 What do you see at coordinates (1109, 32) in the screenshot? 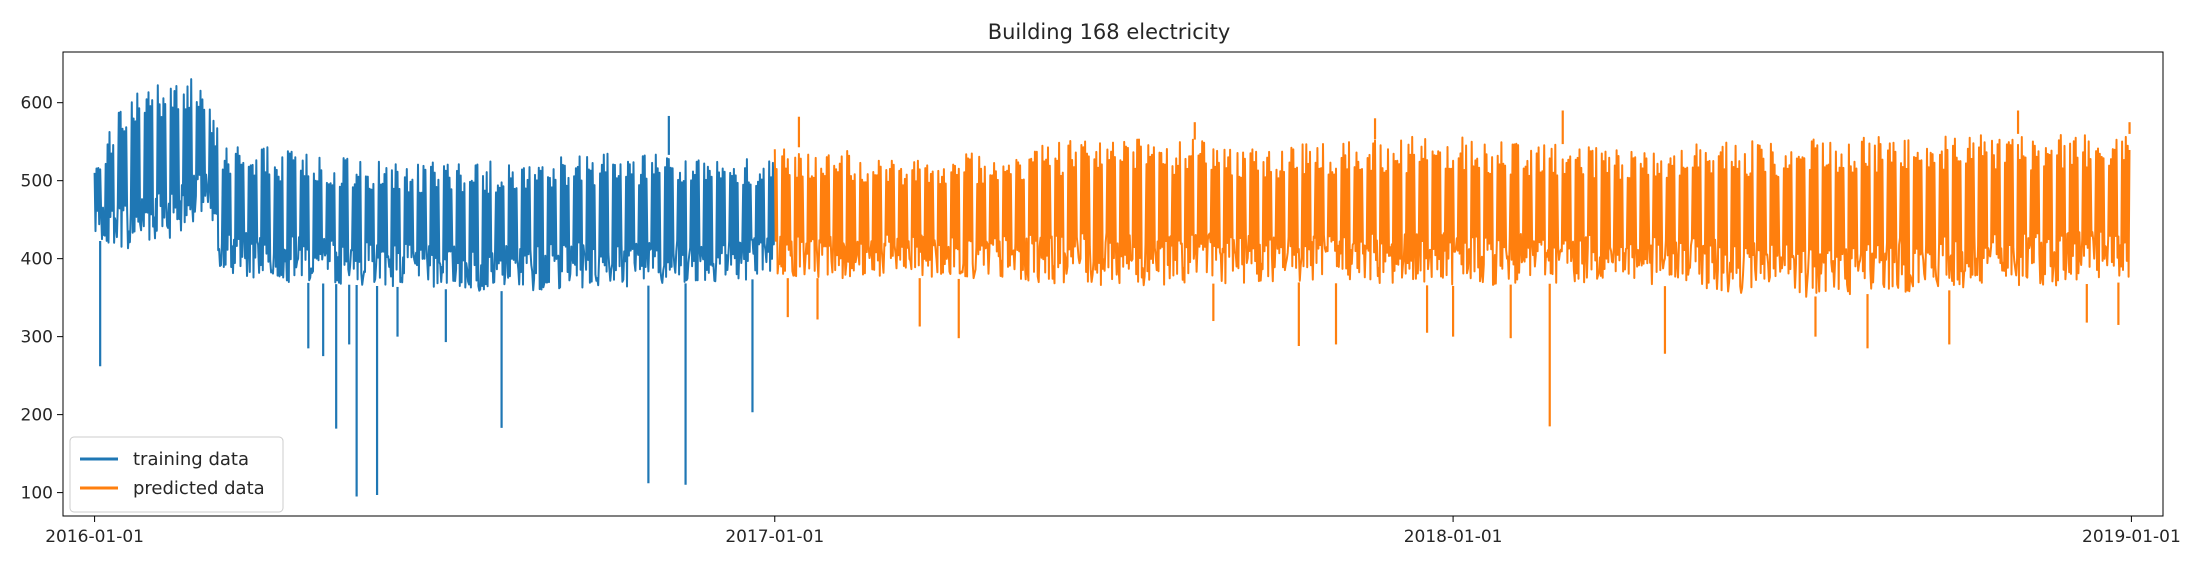
I see `chart-title: Building 168 electricity` at bounding box center [1109, 32].